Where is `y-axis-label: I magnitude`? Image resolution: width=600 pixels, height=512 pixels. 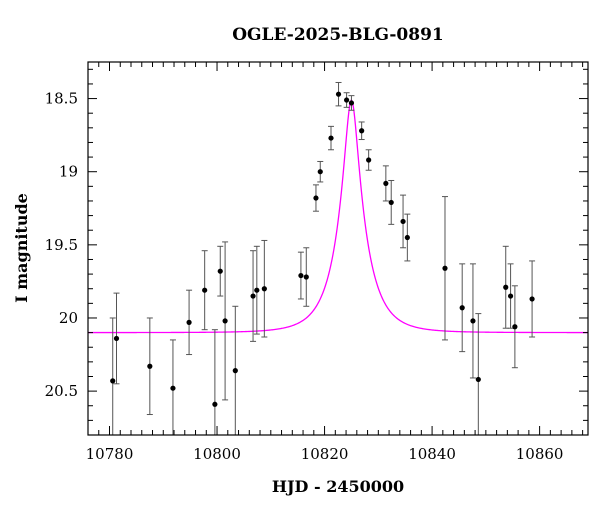 y-axis-label: I magnitude is located at coordinates (21, 248).